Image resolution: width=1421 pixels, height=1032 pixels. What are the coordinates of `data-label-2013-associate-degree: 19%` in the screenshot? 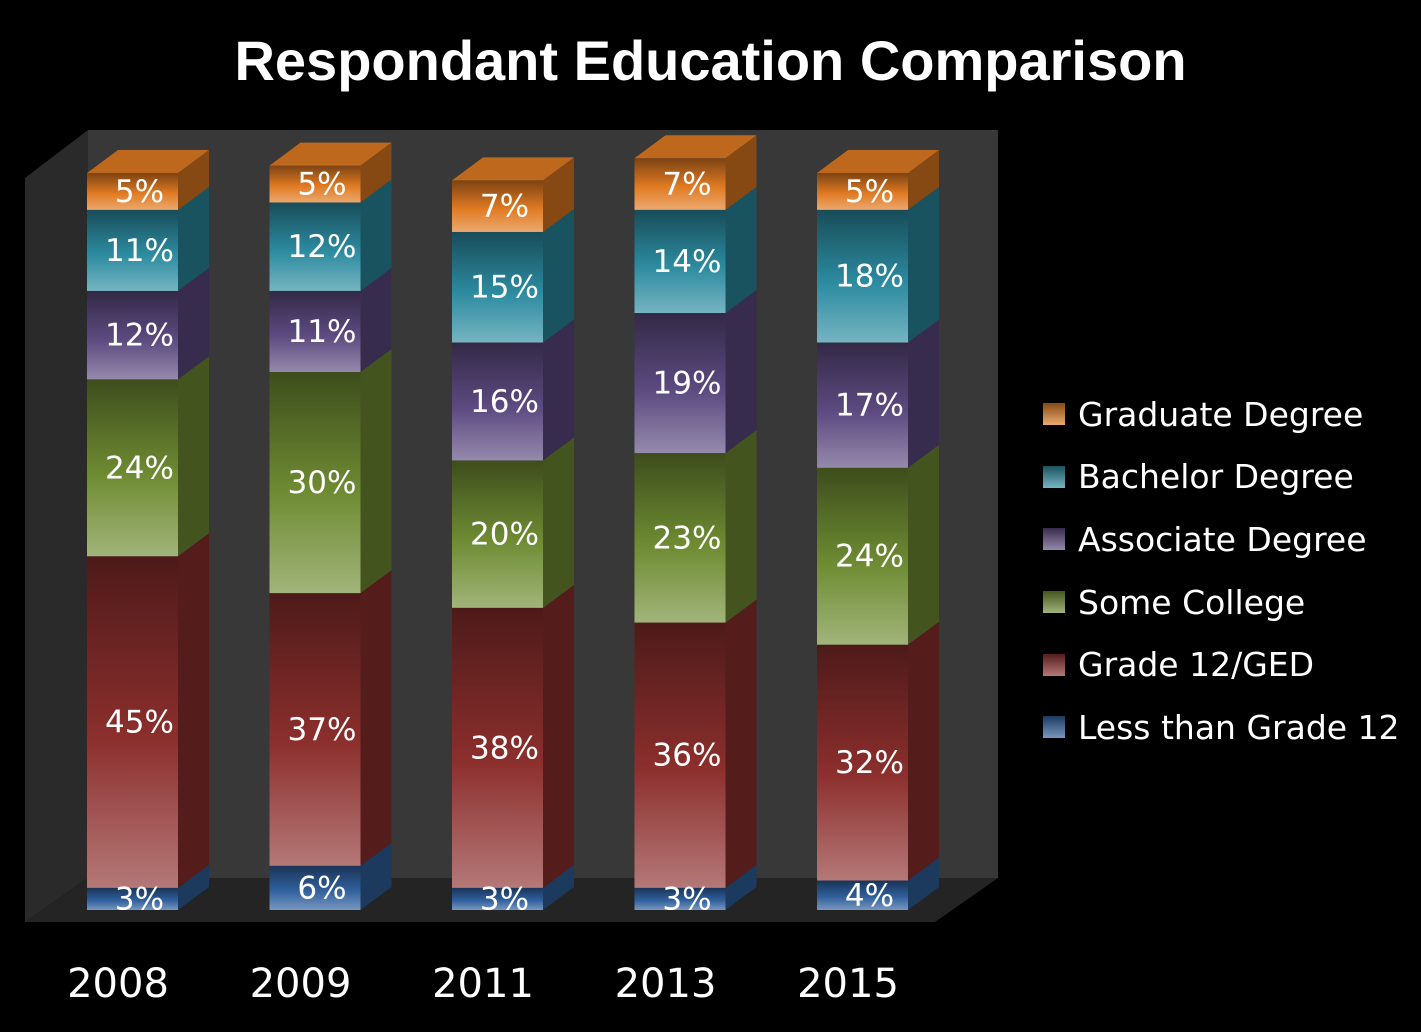 It's located at (687, 384).